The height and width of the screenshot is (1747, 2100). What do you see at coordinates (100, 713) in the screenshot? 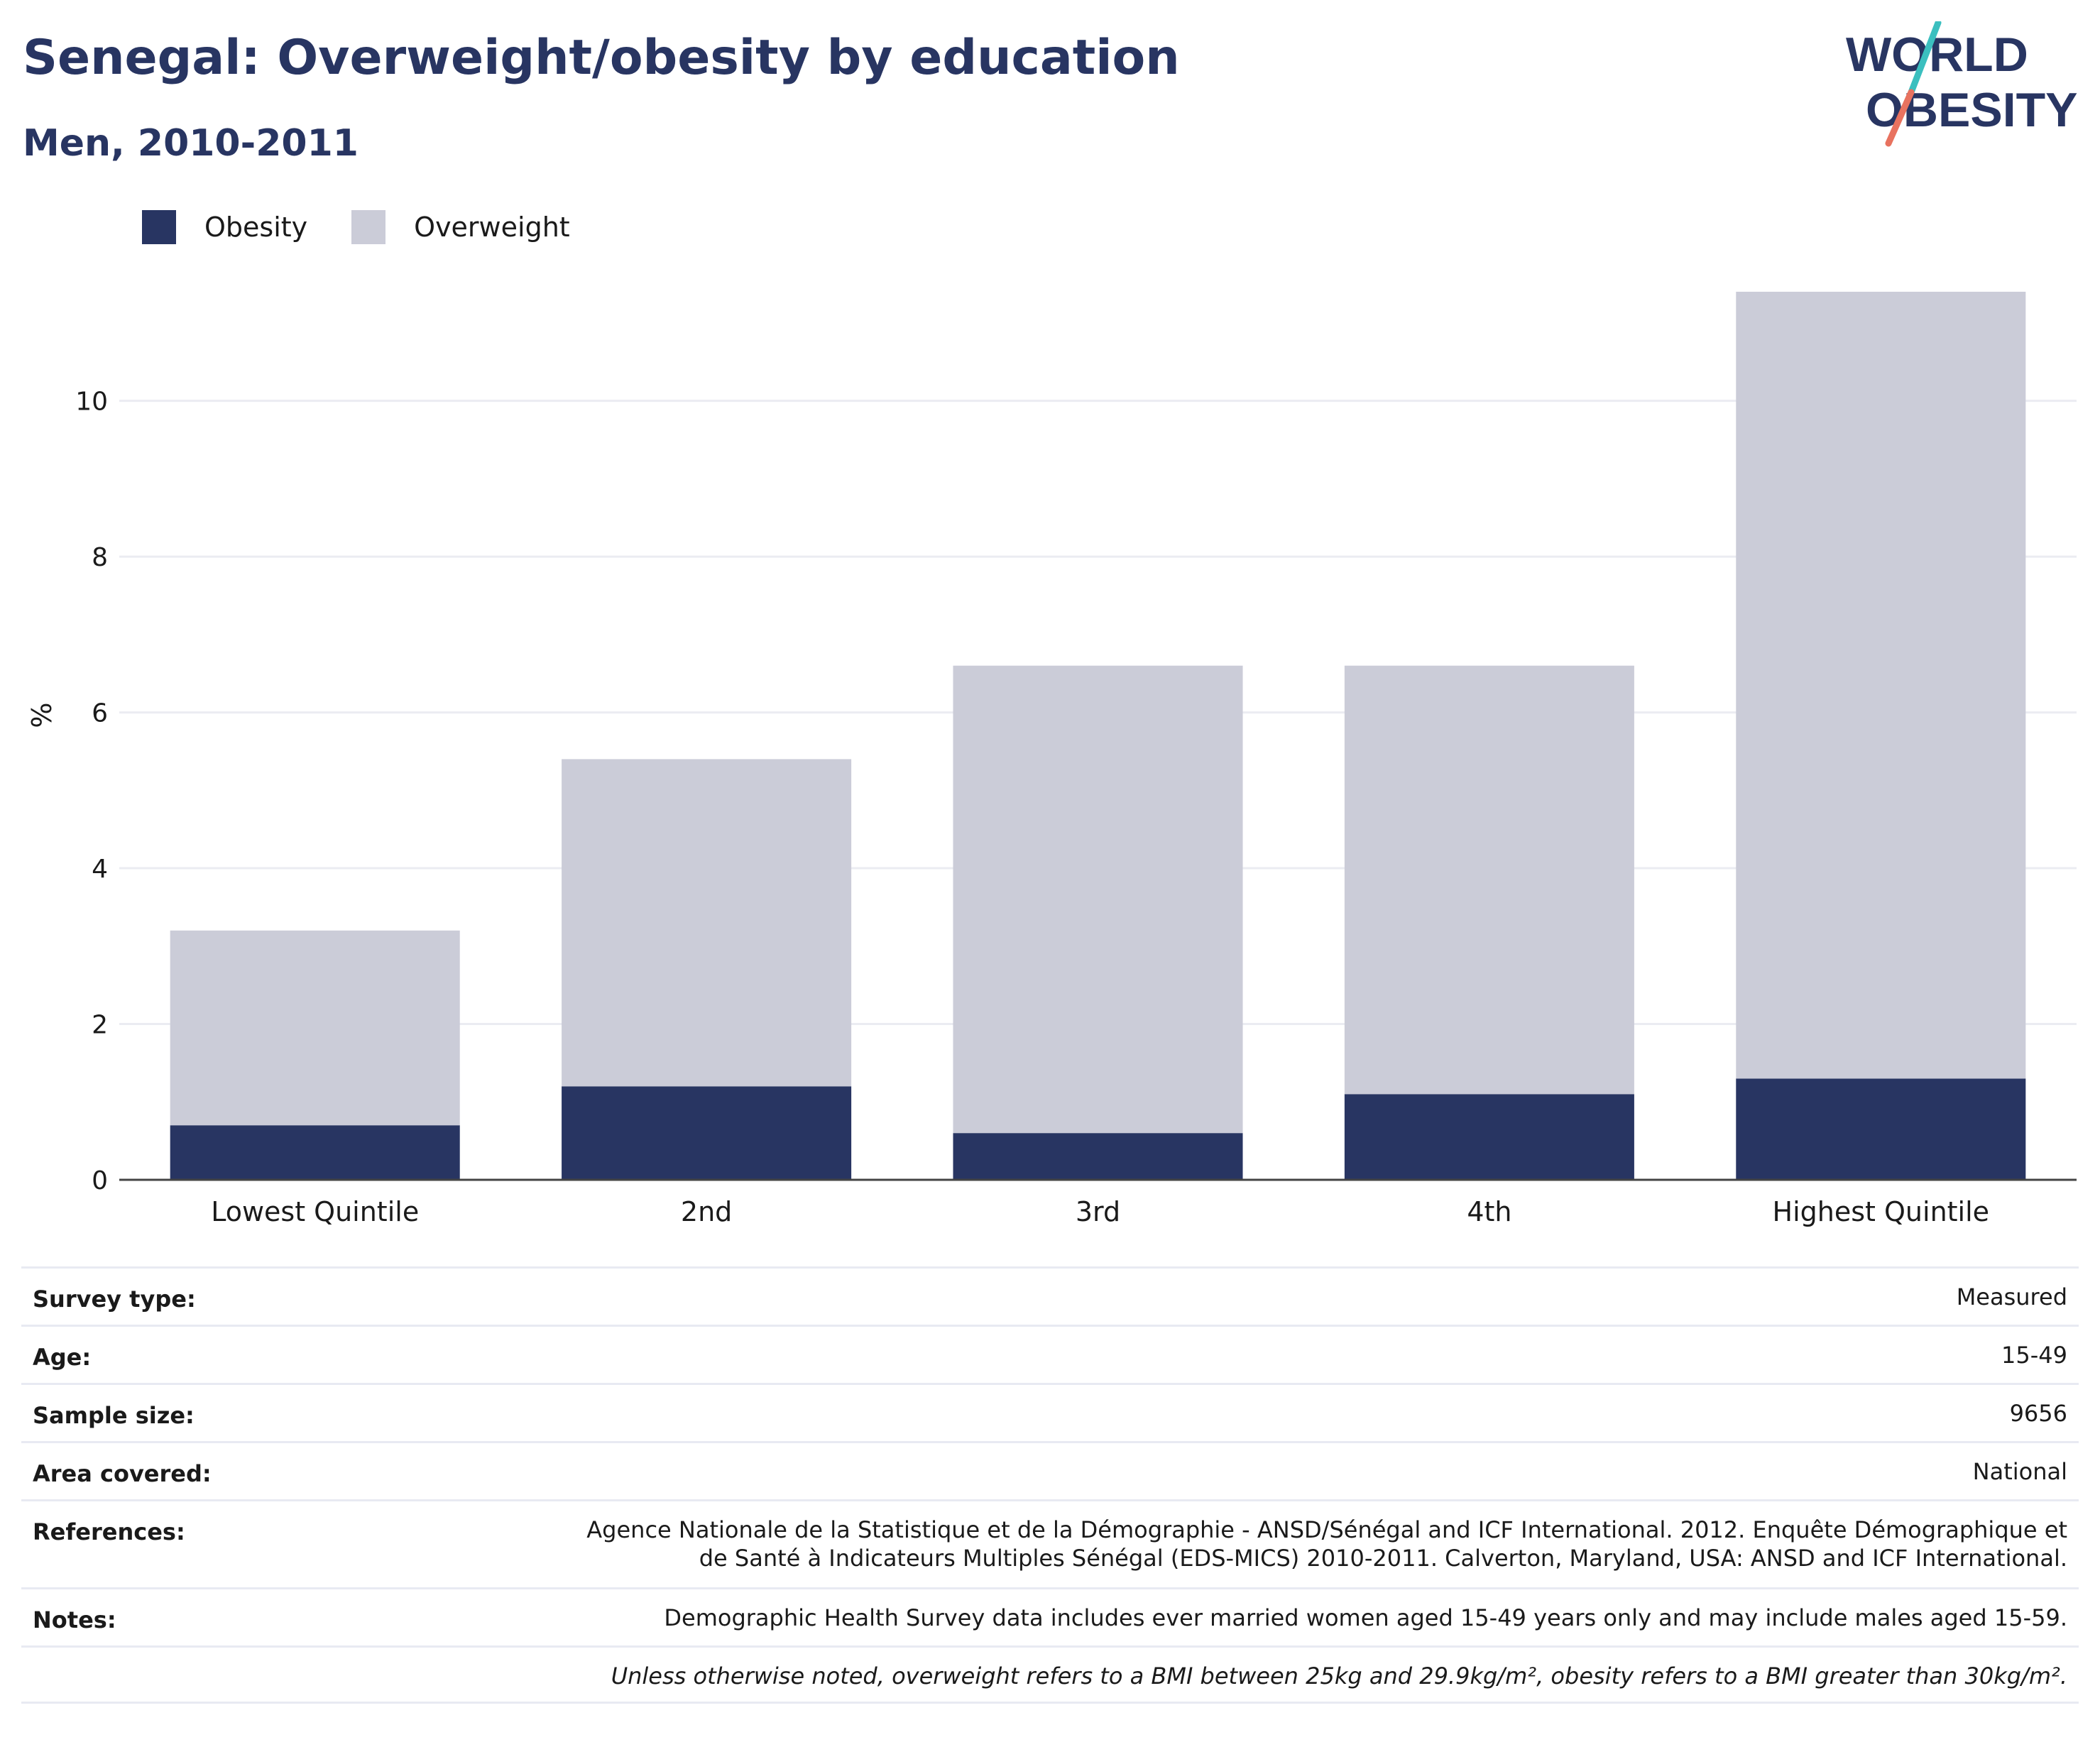
I see `y-tick-label: 6` at bounding box center [100, 713].